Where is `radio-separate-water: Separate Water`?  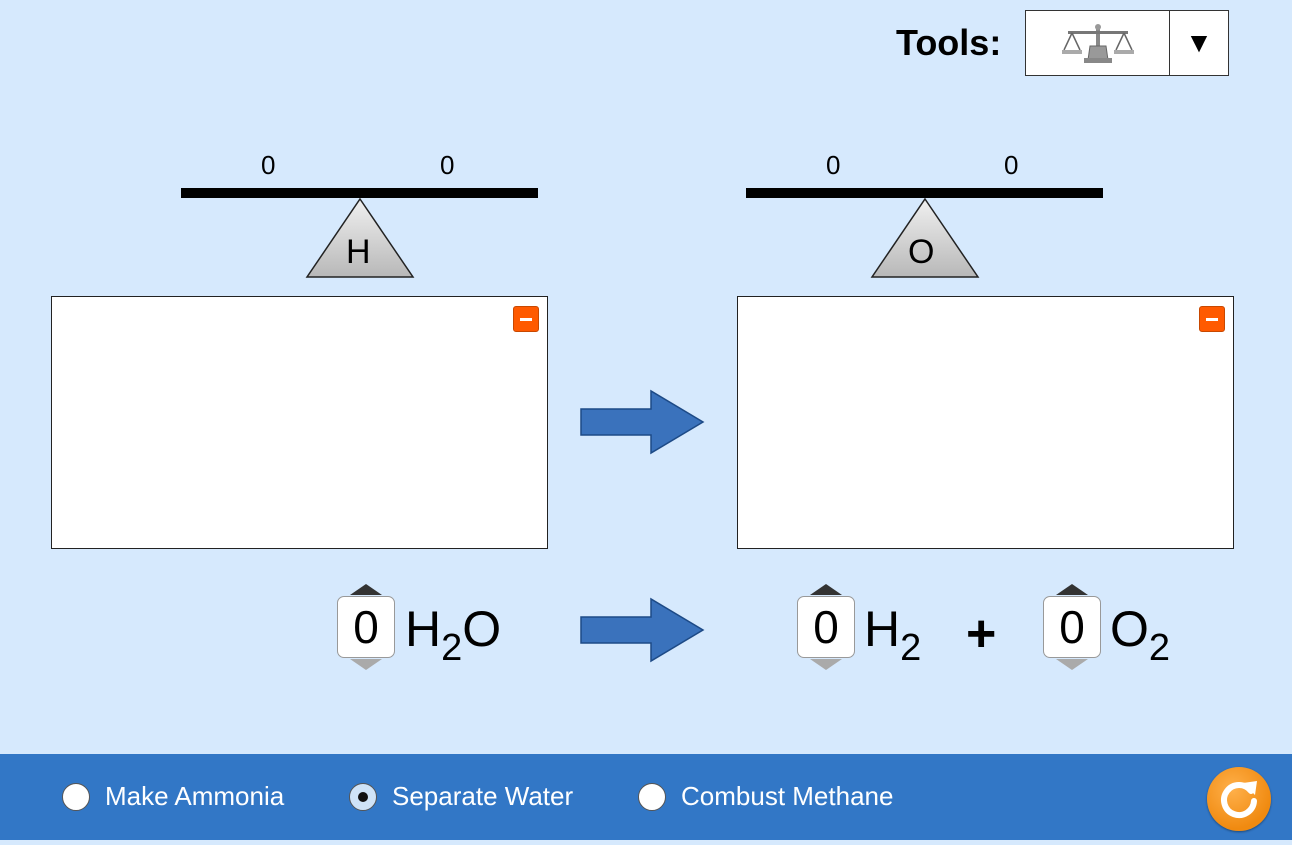 radio-separate-water: Separate Water is located at coordinates (461, 796).